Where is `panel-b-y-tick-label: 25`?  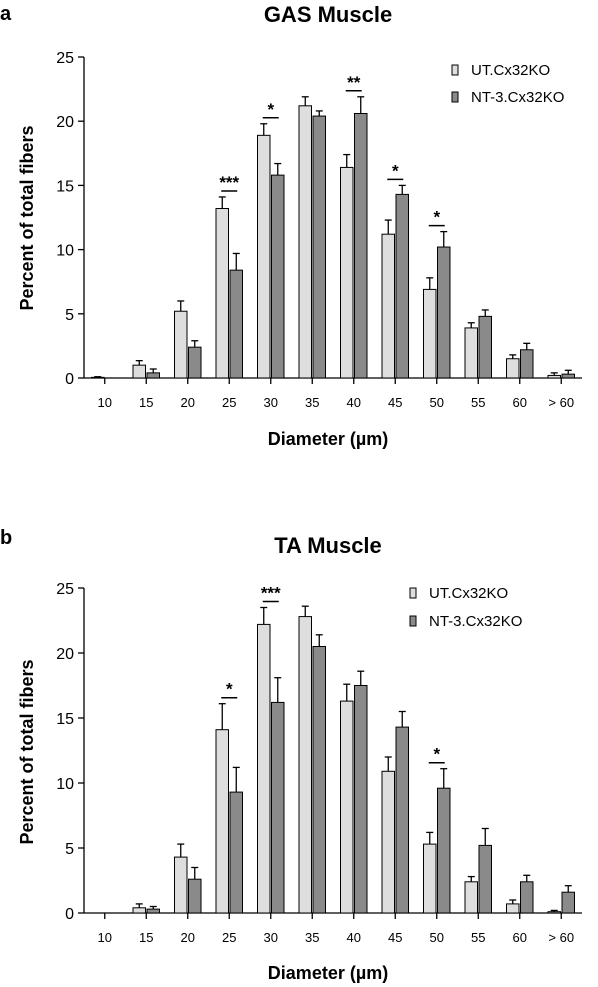
panel-b-y-tick-label: 25 is located at coordinates (65, 589).